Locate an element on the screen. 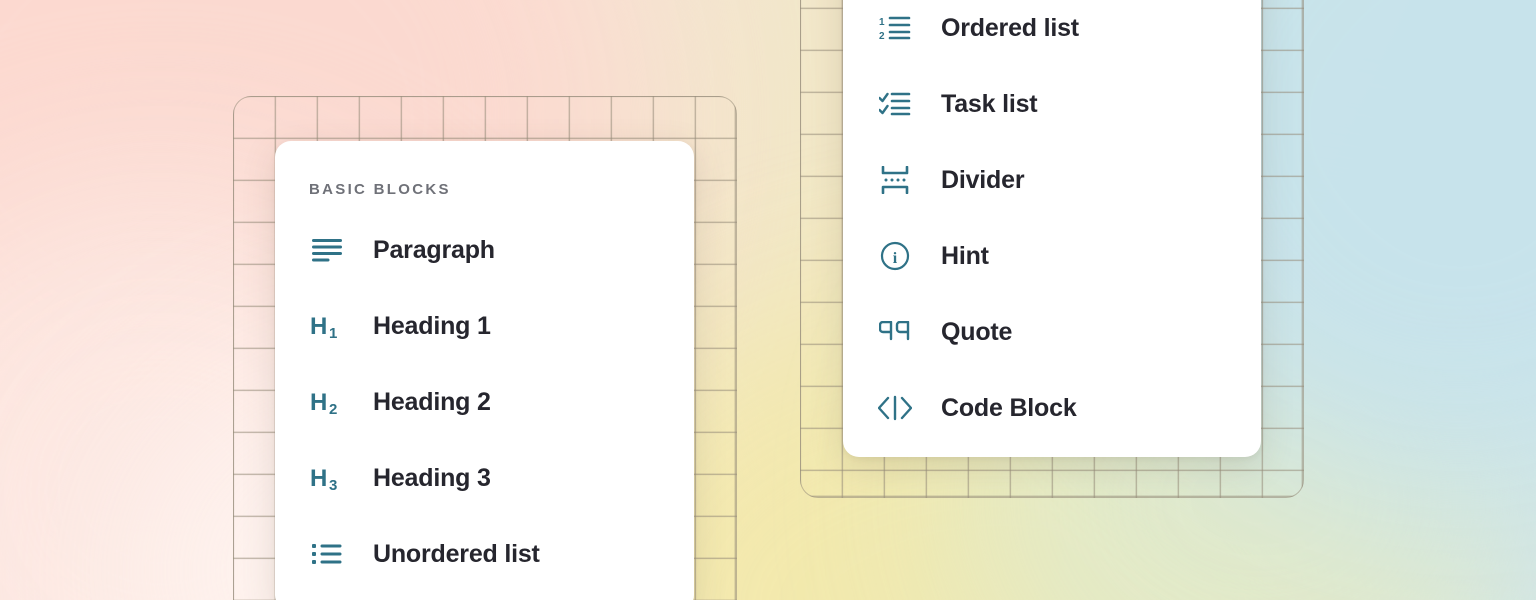 The image size is (1536, 600). menu-item-paragraph: Paragraph is located at coordinates (484, 250).